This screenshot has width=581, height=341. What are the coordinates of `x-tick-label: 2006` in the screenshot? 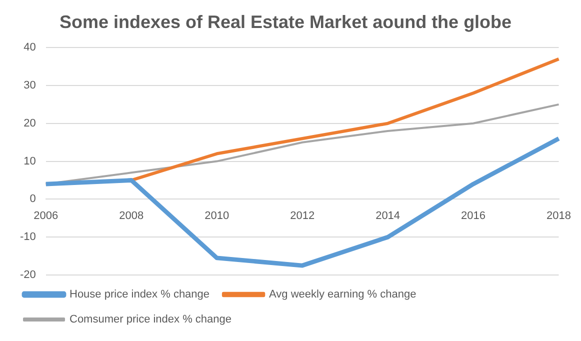 It's located at (46, 216).